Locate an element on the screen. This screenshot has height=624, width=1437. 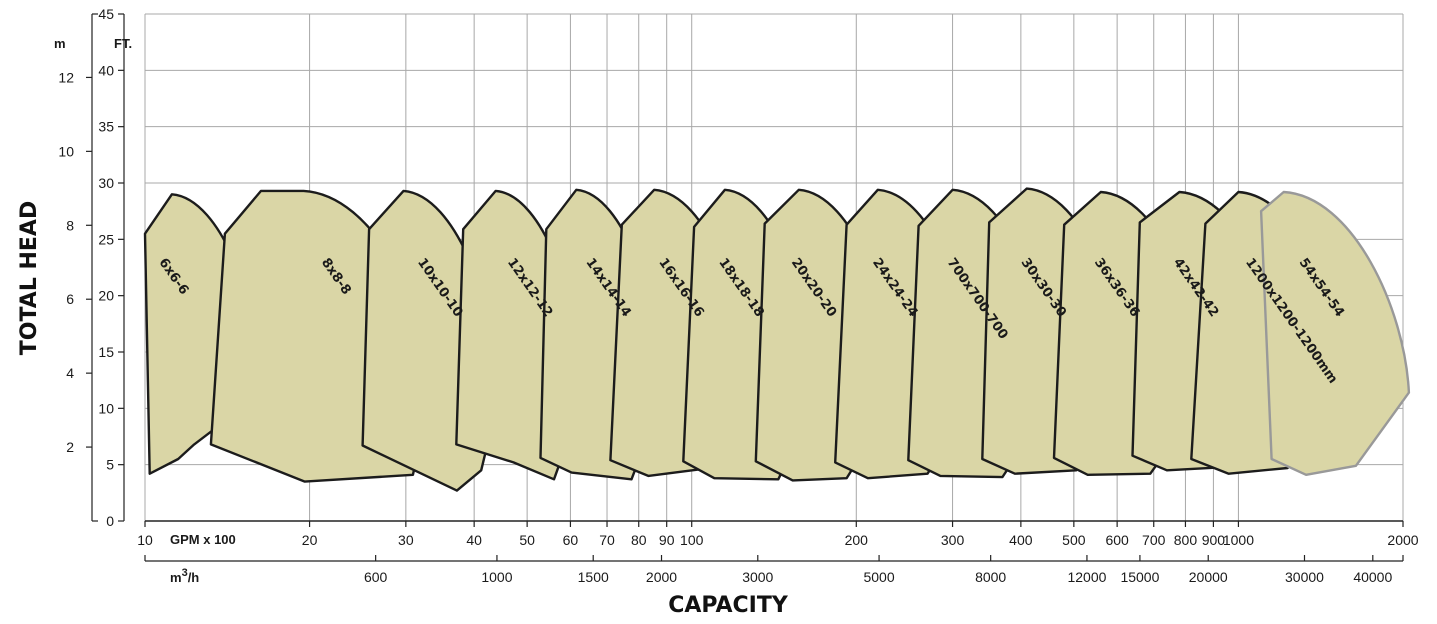
gpm-tick-label-40: 40 is located at coordinates (474, 540).